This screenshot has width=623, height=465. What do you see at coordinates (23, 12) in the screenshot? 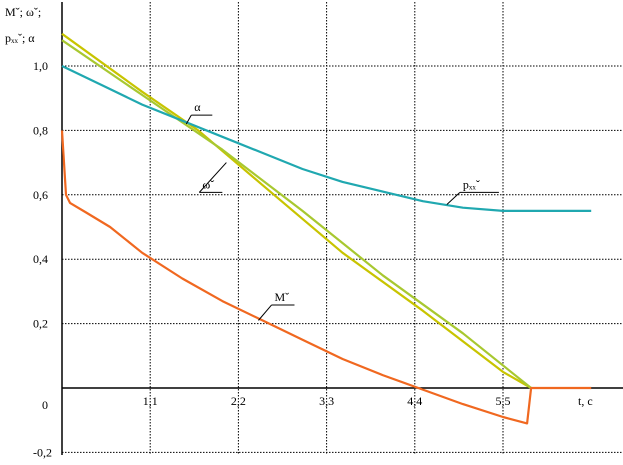
I see `y-axis-label-line: Mˇ; ωˇ;` at bounding box center [23, 12].